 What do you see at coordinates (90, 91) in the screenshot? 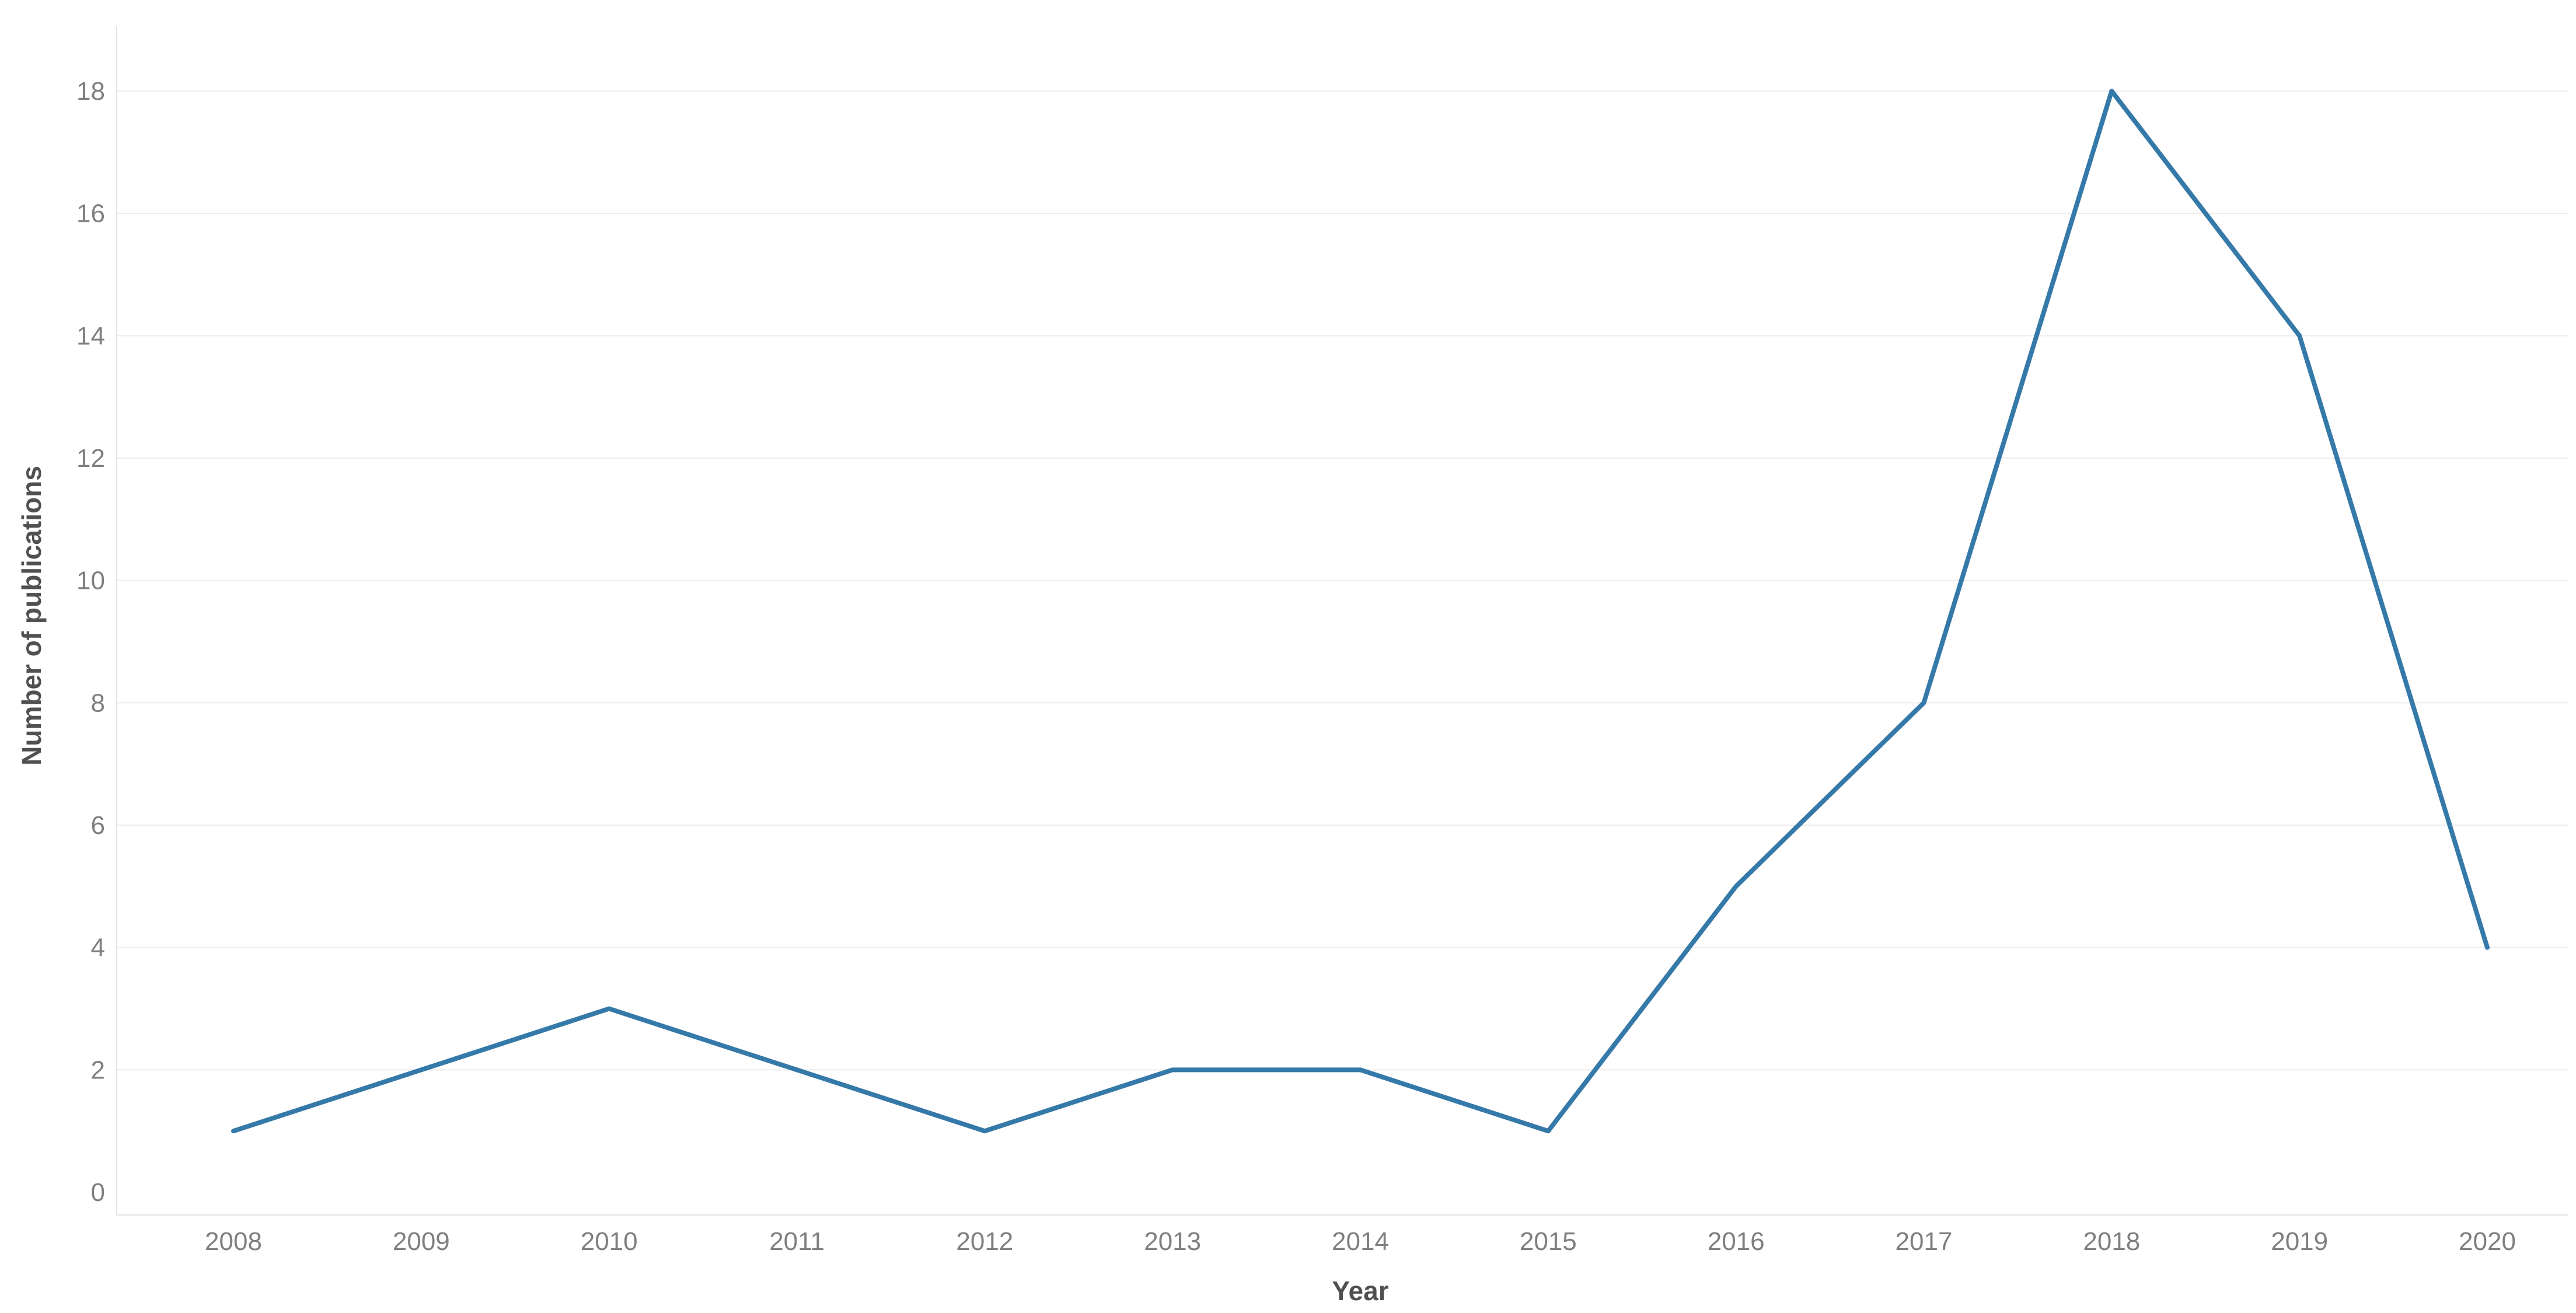
I see `y-tick-label: 18` at bounding box center [90, 91].